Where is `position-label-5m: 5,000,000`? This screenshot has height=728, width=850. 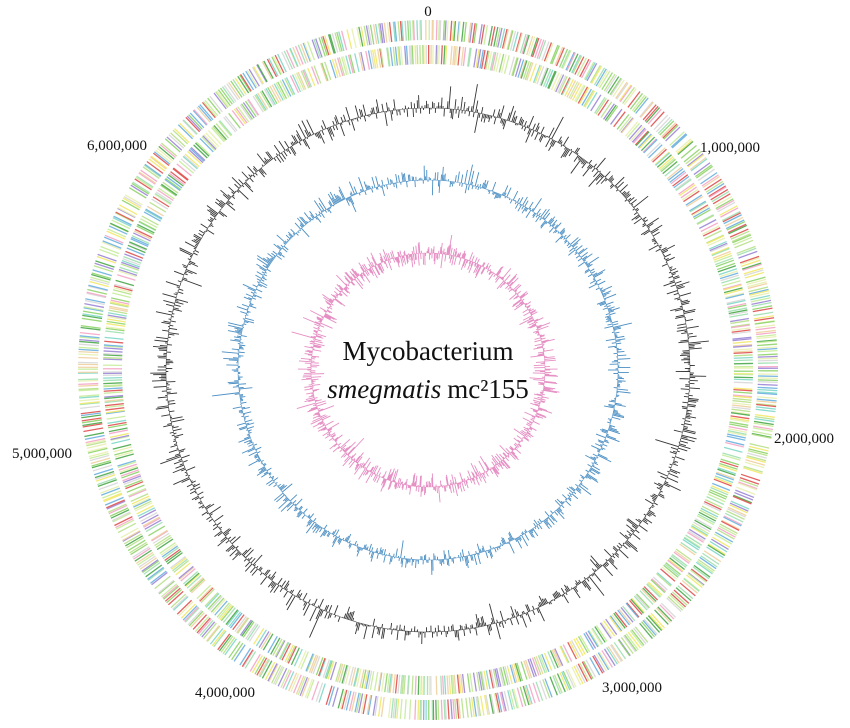 position-label-5m: 5,000,000 is located at coordinates (42, 454).